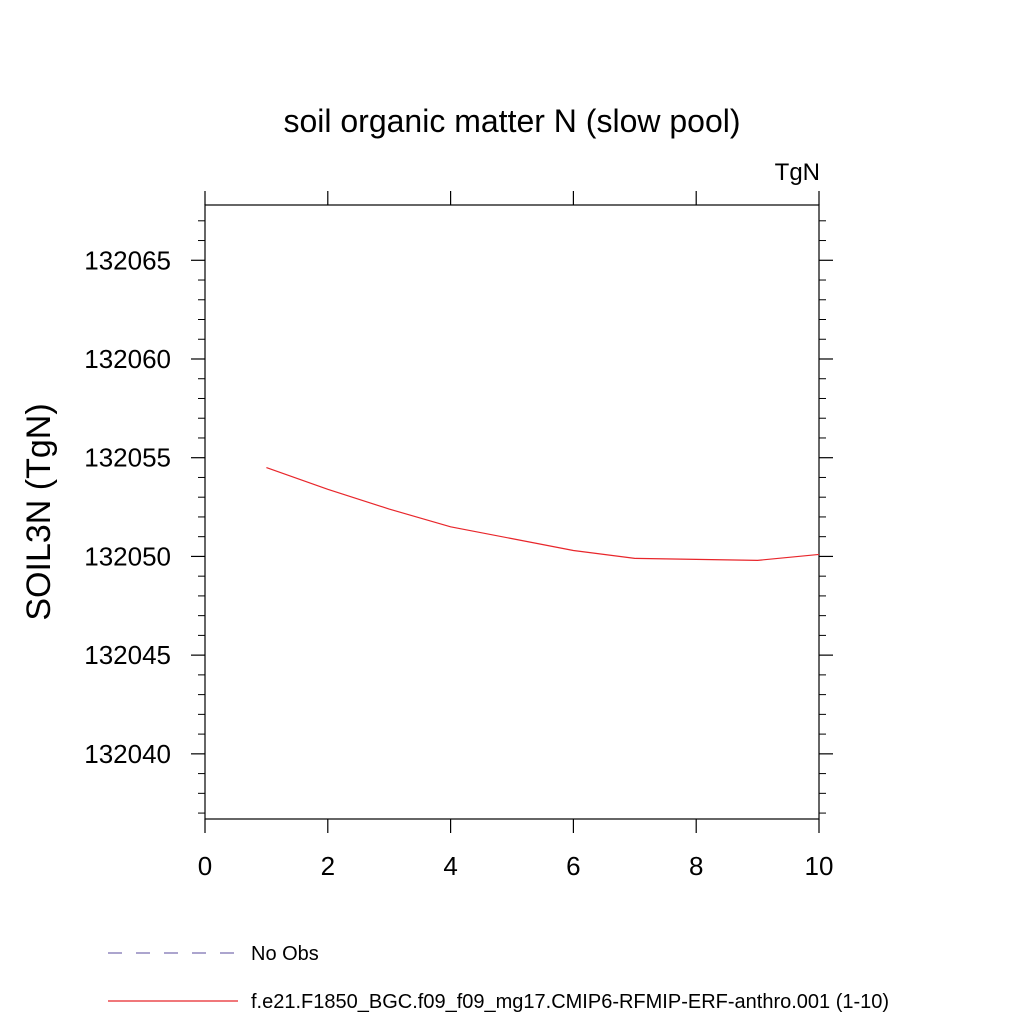 The image size is (1024, 1024). I want to click on y-tick-label: 132065, so click(127, 260).